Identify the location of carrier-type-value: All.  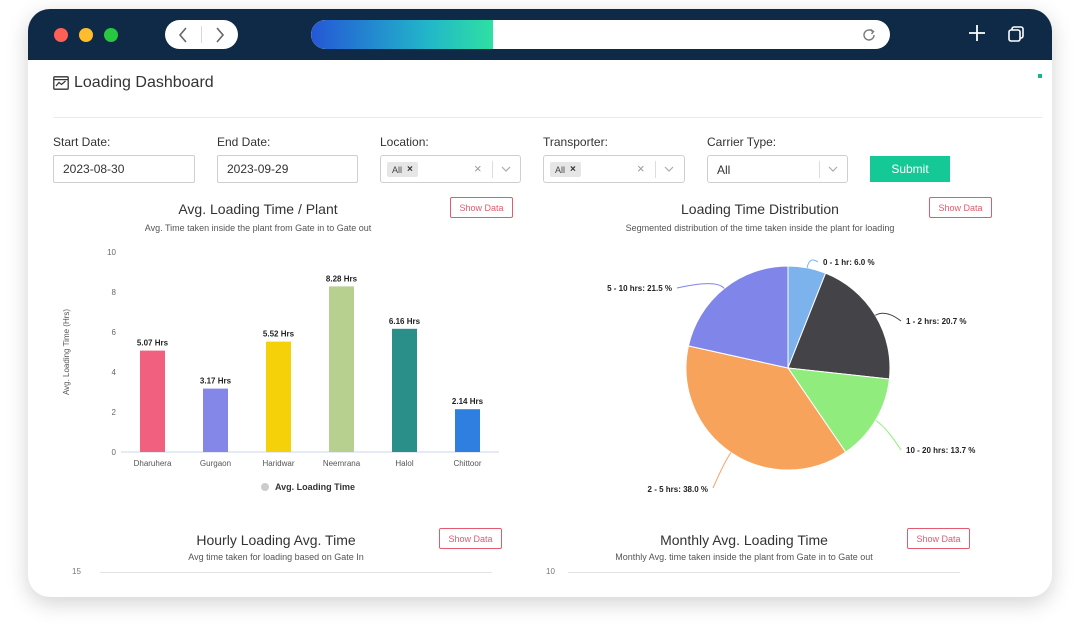
(724, 170).